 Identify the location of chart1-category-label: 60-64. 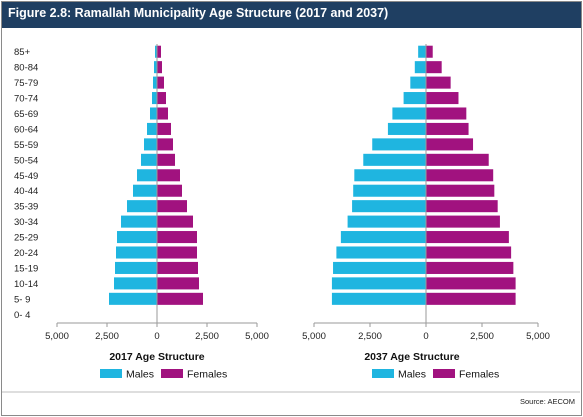
(26, 129).